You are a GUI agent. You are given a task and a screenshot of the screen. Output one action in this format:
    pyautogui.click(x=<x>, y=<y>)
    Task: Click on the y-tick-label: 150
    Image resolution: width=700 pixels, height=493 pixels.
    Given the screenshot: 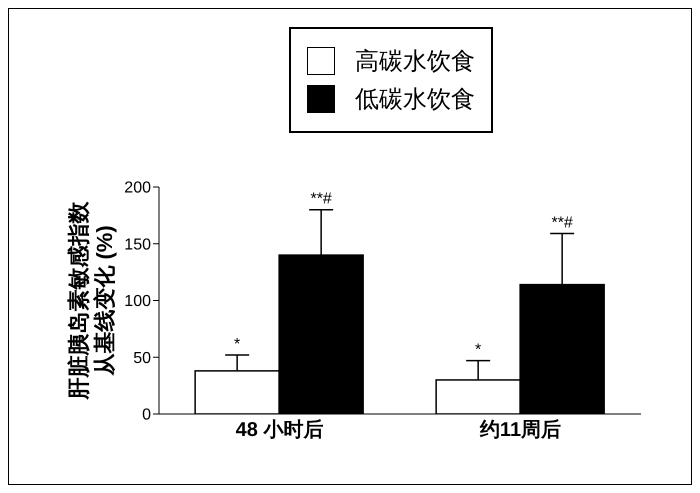 What is the action you would take?
    pyautogui.click(x=138, y=245)
    